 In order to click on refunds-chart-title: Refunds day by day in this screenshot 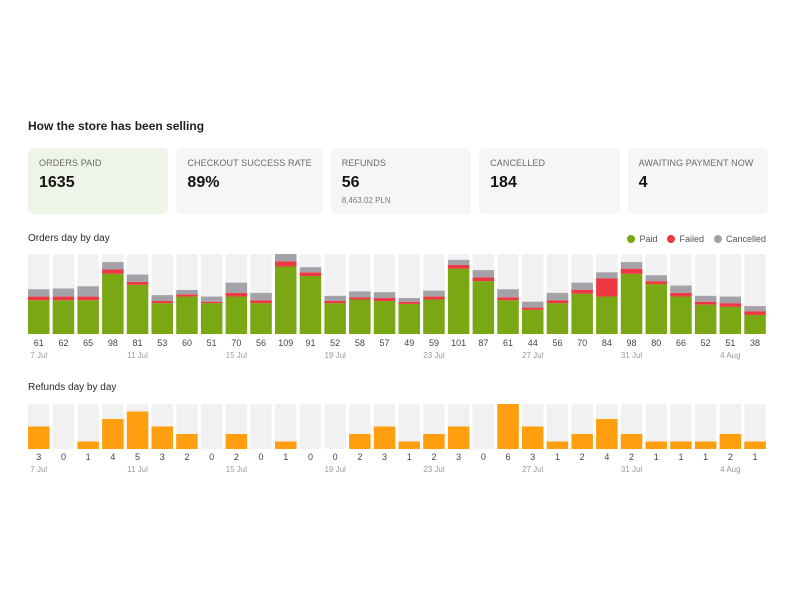, I will do `click(72, 387)`.